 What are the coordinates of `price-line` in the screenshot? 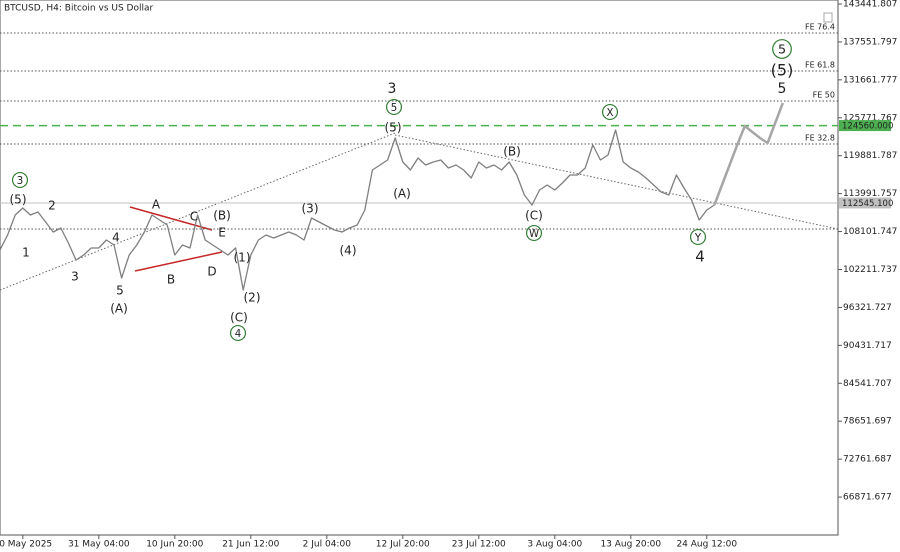 It's located at (748, 154).